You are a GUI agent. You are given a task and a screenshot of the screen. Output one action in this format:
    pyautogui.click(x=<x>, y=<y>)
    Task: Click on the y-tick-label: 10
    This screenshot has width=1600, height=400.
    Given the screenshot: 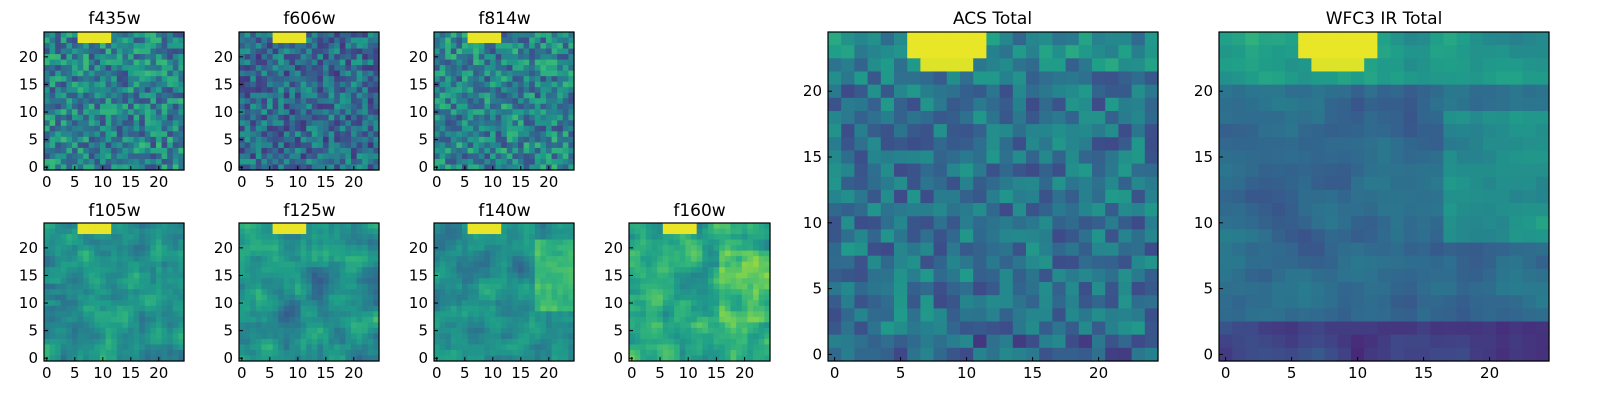 What is the action you would take?
    pyautogui.click(x=418, y=112)
    